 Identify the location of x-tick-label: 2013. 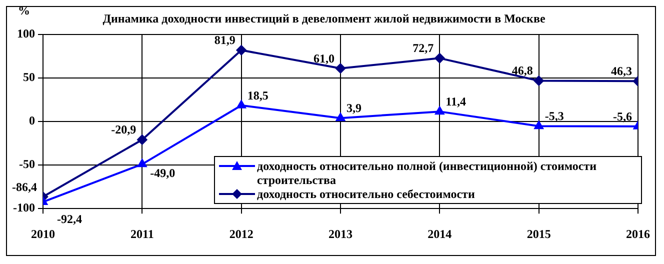
(340, 233).